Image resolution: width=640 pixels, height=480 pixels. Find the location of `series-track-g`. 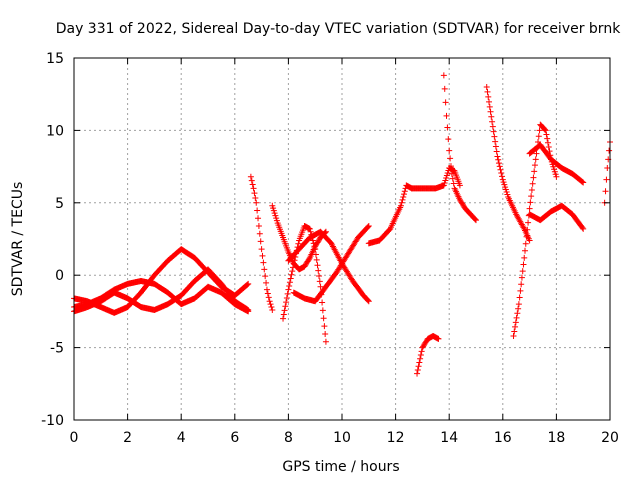

series-track-g is located at coordinates (328, 266).